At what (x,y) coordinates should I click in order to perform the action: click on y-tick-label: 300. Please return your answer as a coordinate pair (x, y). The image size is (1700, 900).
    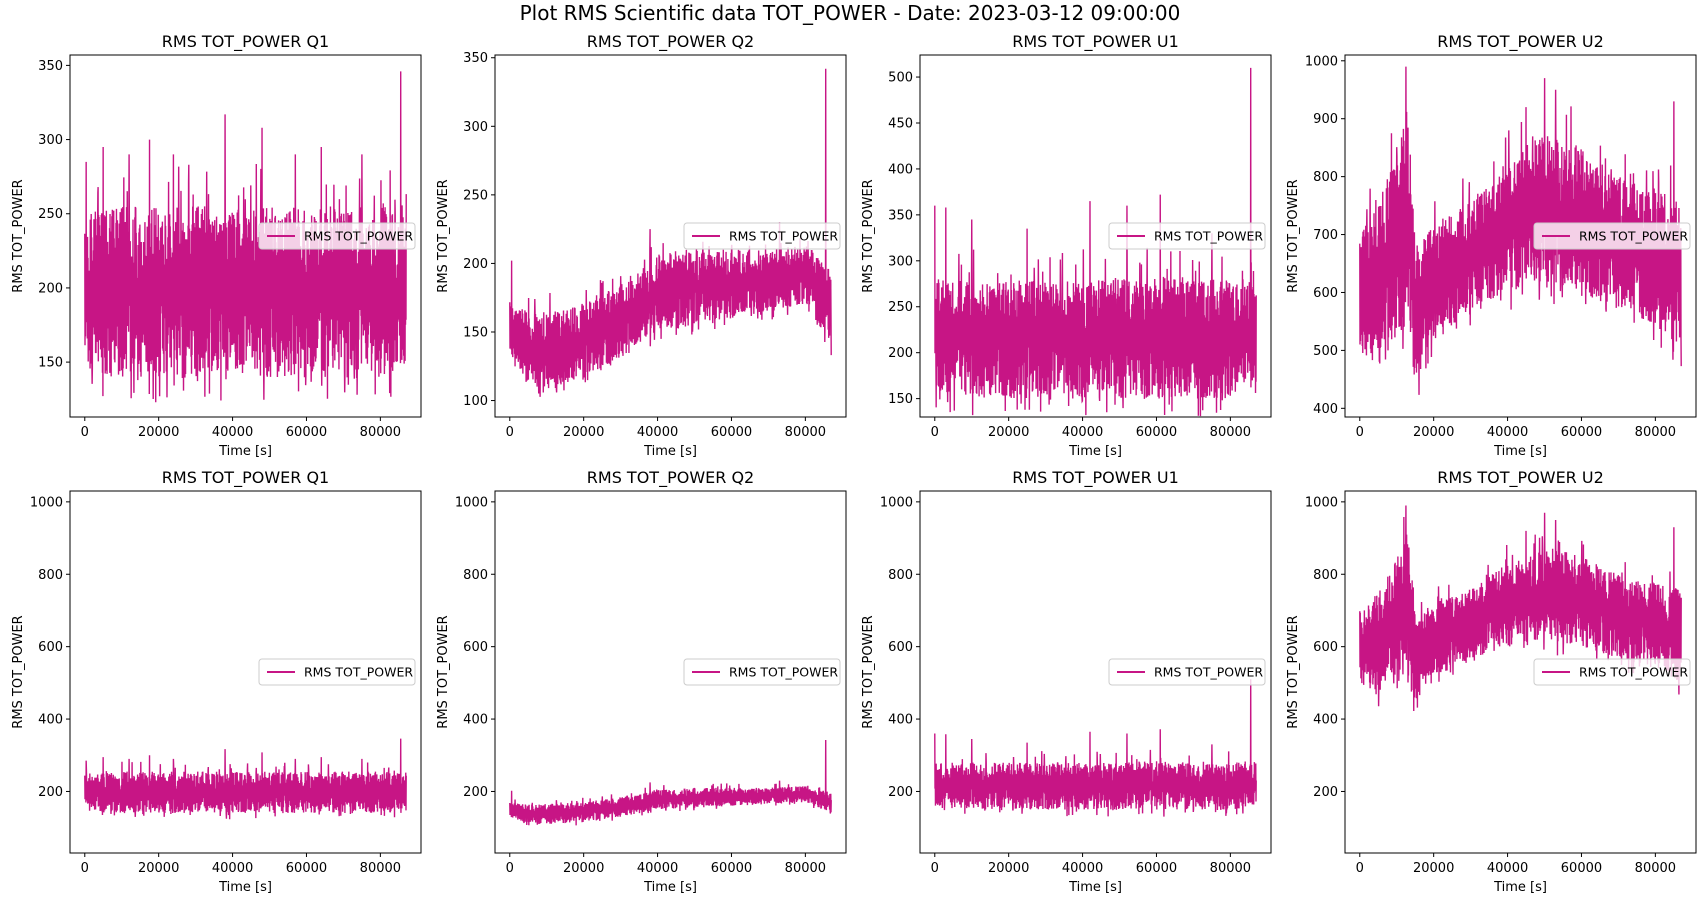
    Looking at the image, I should click on (475, 127).